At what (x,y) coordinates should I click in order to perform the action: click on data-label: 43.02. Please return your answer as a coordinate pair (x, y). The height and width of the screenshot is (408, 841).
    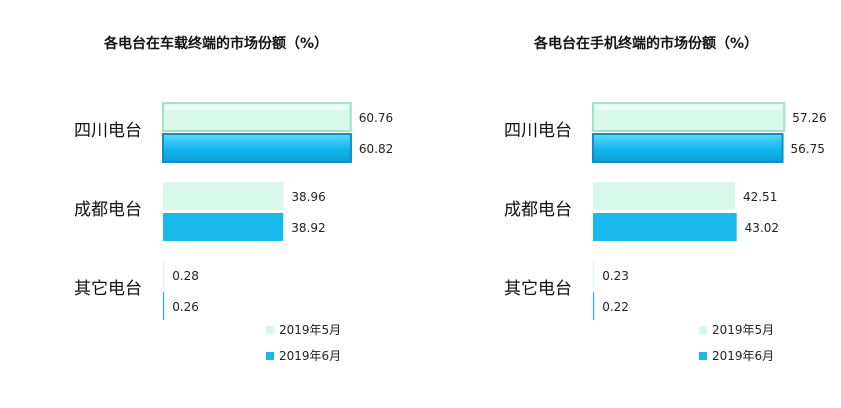
    Looking at the image, I should click on (762, 228).